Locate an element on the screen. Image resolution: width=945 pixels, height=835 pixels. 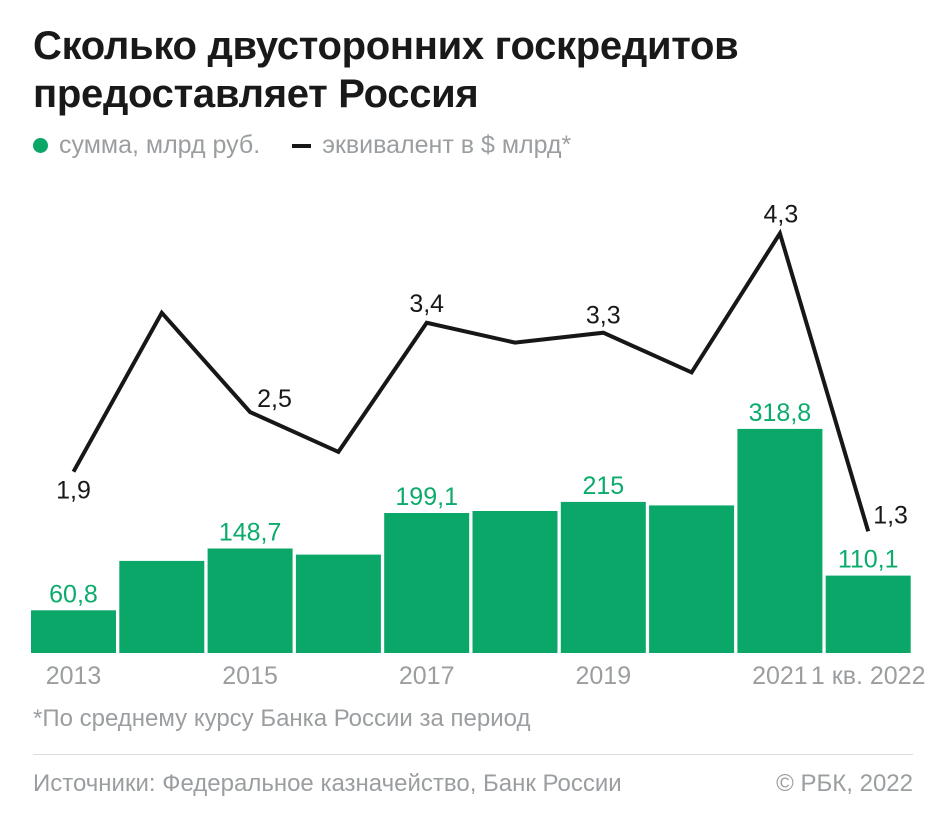
x-axis-label: 2017 is located at coordinates (427, 676).